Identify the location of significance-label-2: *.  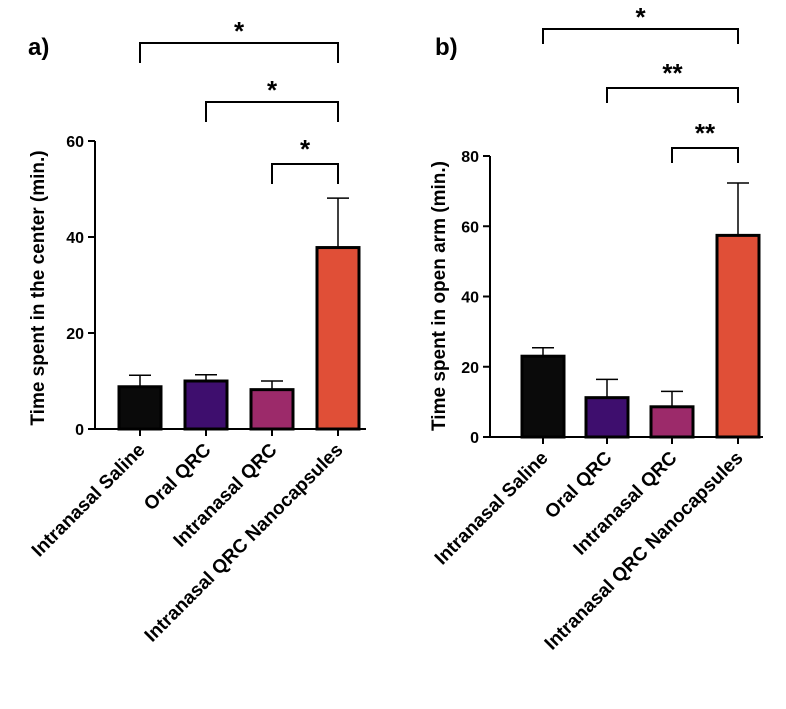
(272, 90).